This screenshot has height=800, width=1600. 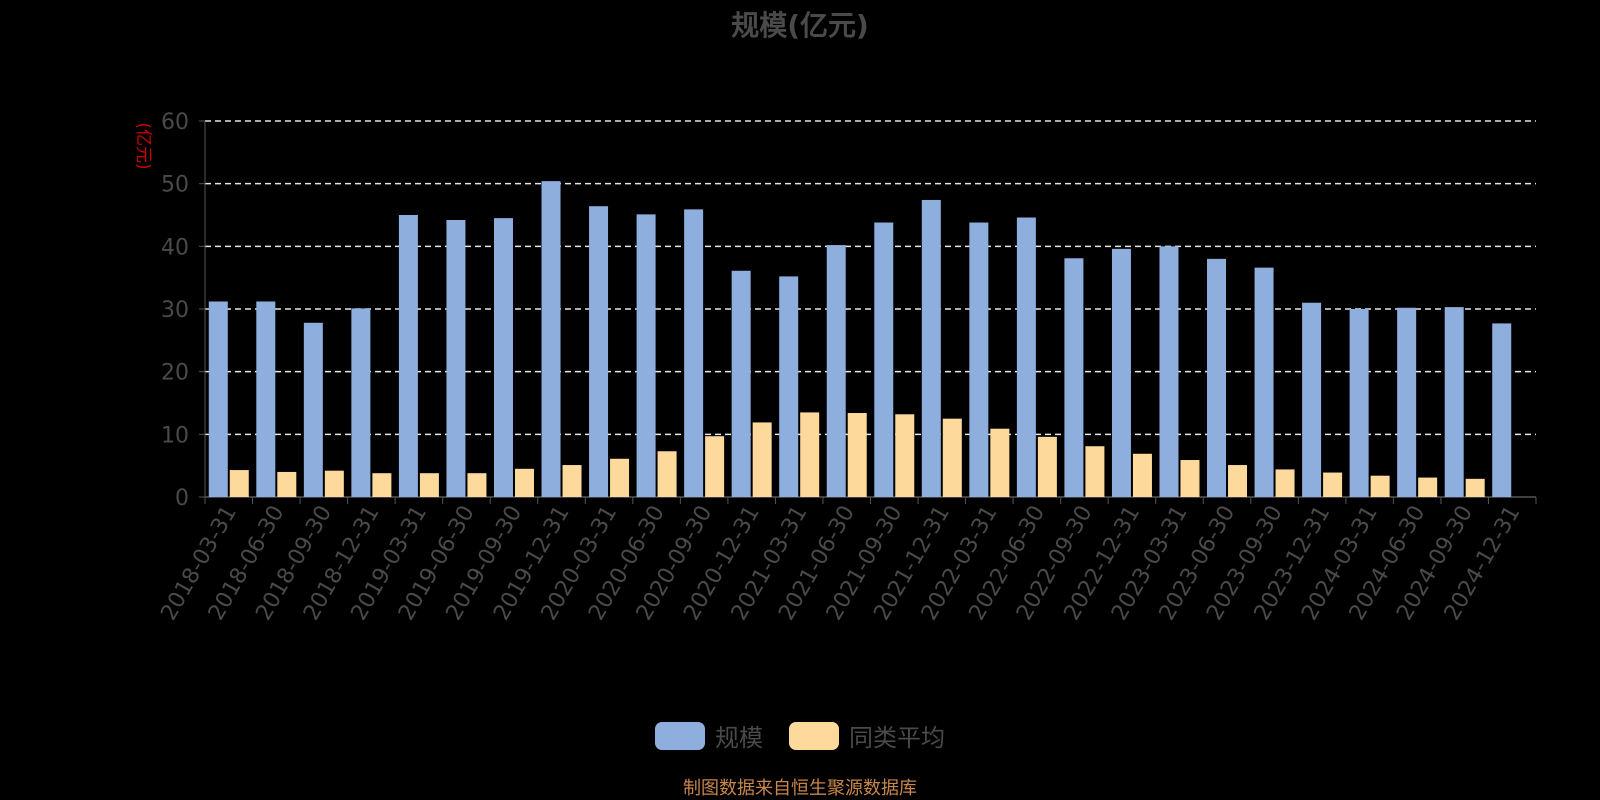 I want to click on y-tick-label: 40, so click(x=175, y=247).